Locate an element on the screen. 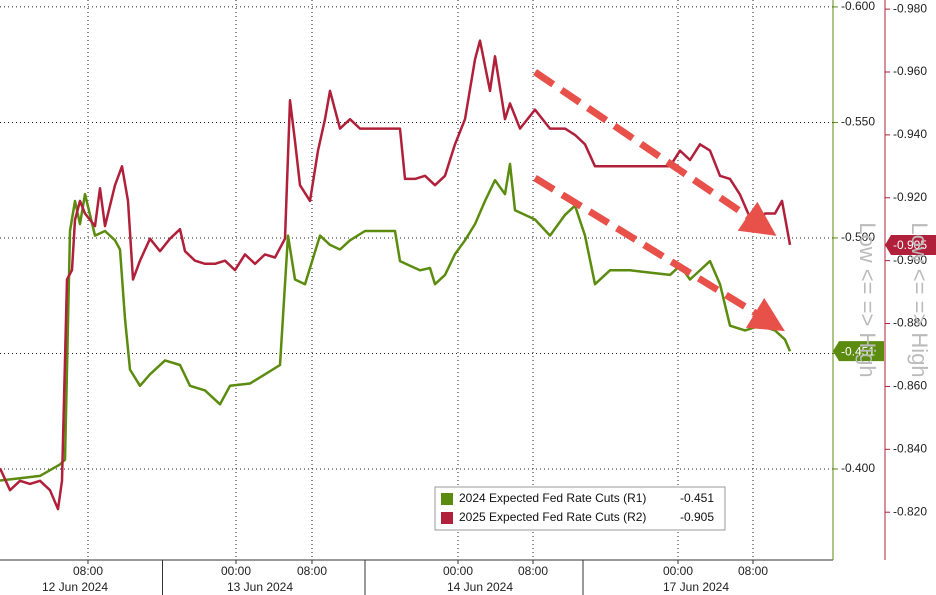 The image size is (936, 595). y2-tick-label: -0.960 is located at coordinates (910, 71).